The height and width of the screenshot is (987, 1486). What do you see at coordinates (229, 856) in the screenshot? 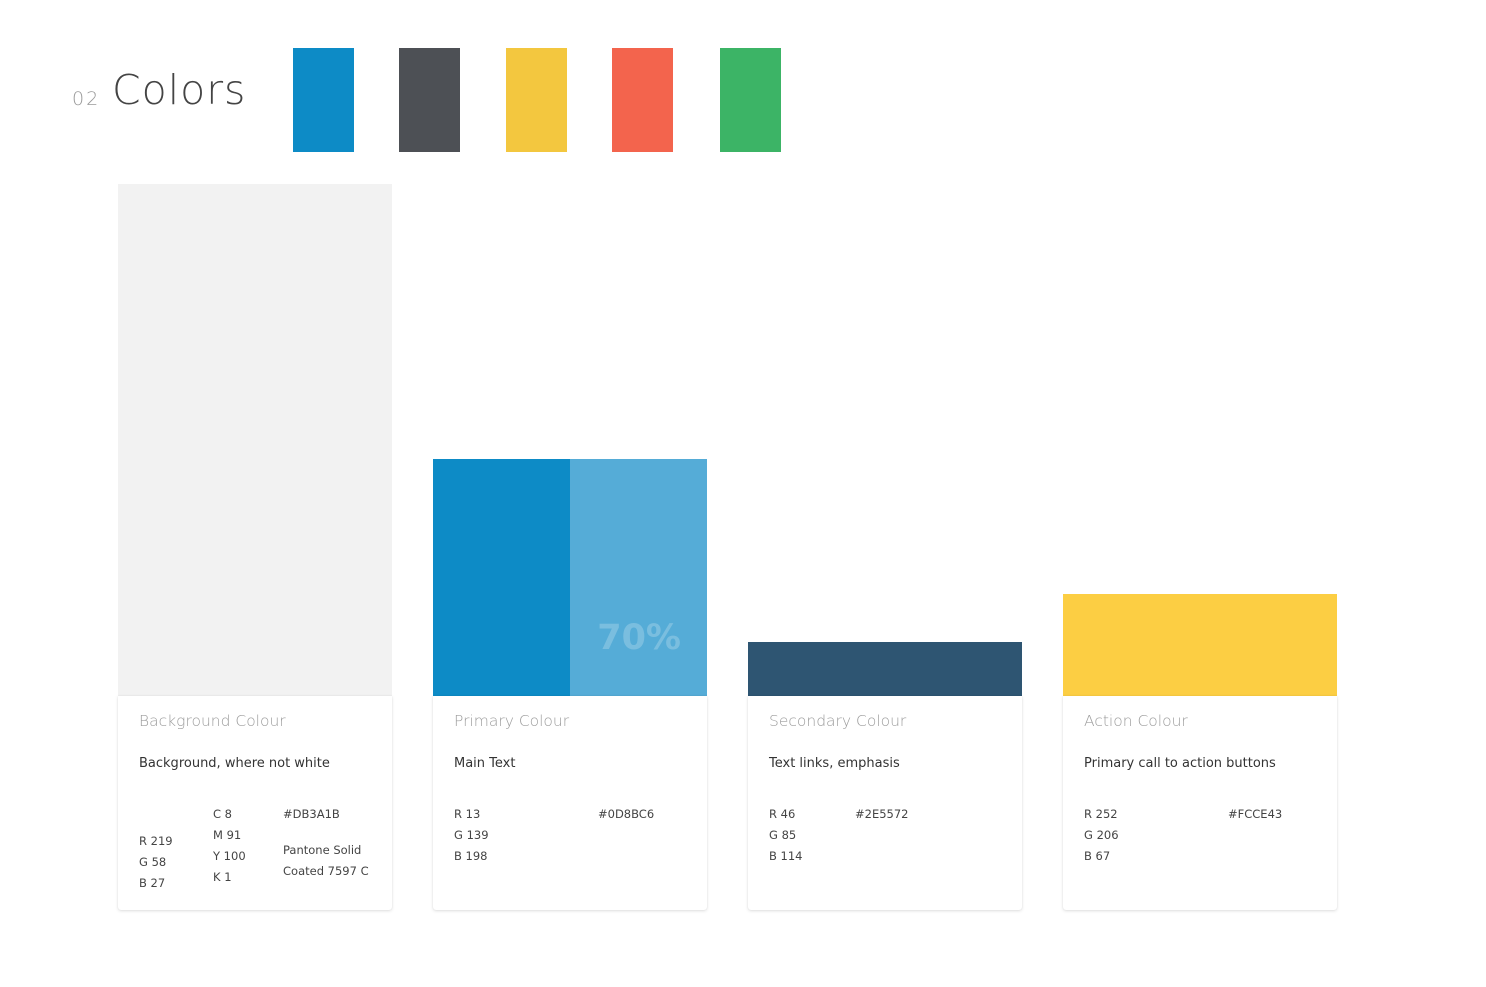
I see `cmyk-y: Y 100` at bounding box center [229, 856].